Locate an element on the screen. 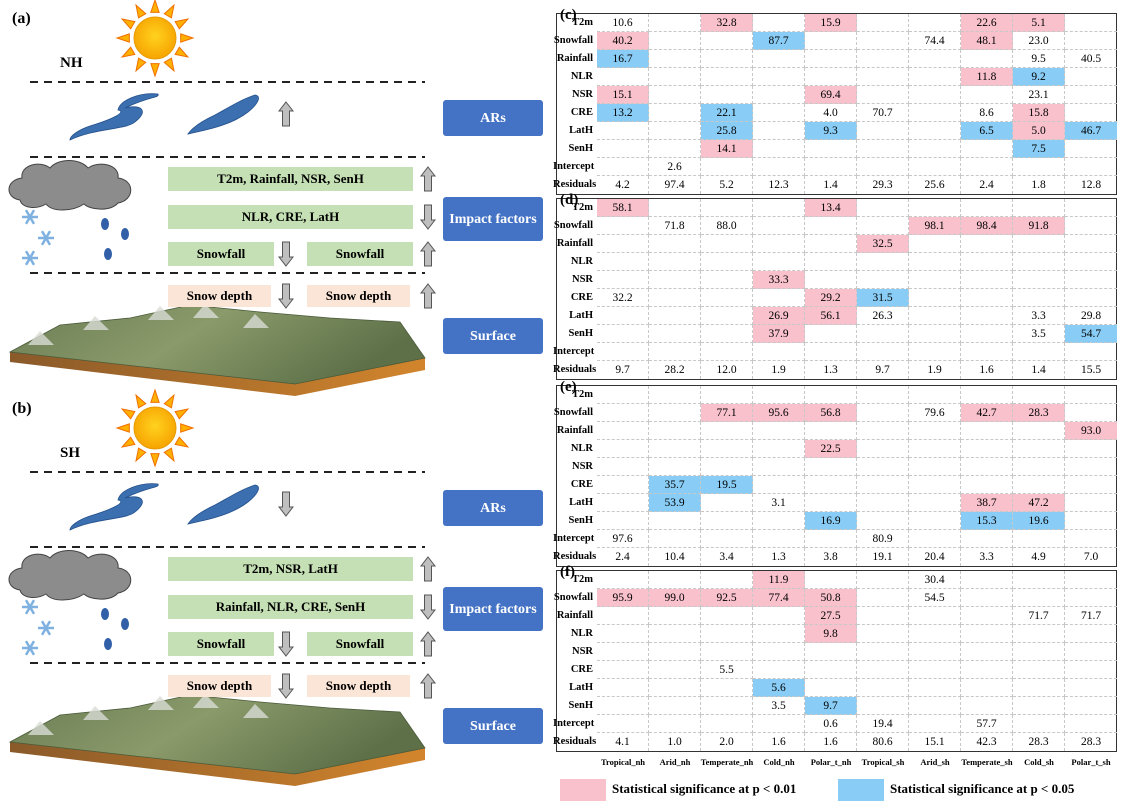 The height and width of the screenshot is (808, 1128). table-cell: 1.0 is located at coordinates (675, 742).